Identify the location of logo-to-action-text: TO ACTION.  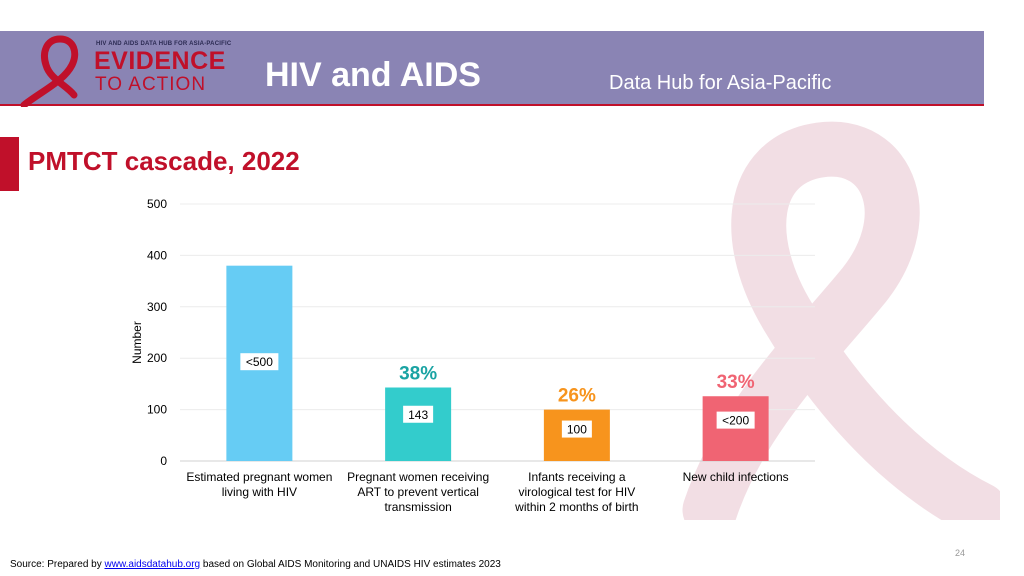
(151, 84).